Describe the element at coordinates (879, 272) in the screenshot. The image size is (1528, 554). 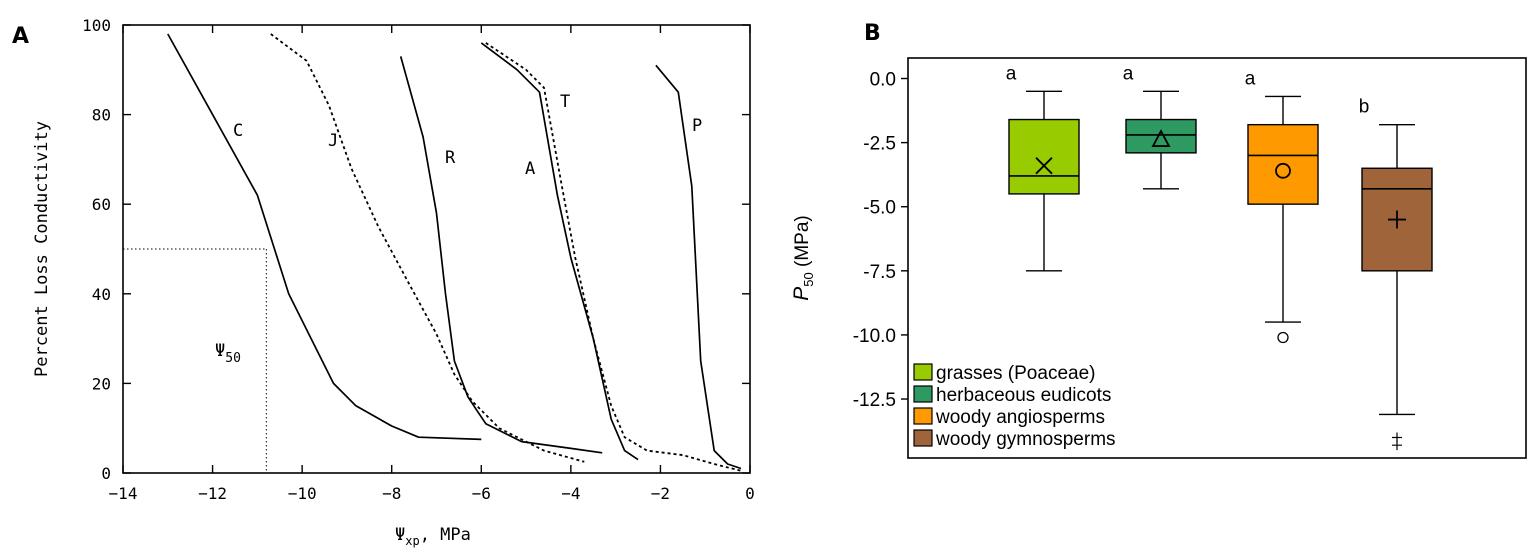
I see `y-tick-label: -7.5` at that location.